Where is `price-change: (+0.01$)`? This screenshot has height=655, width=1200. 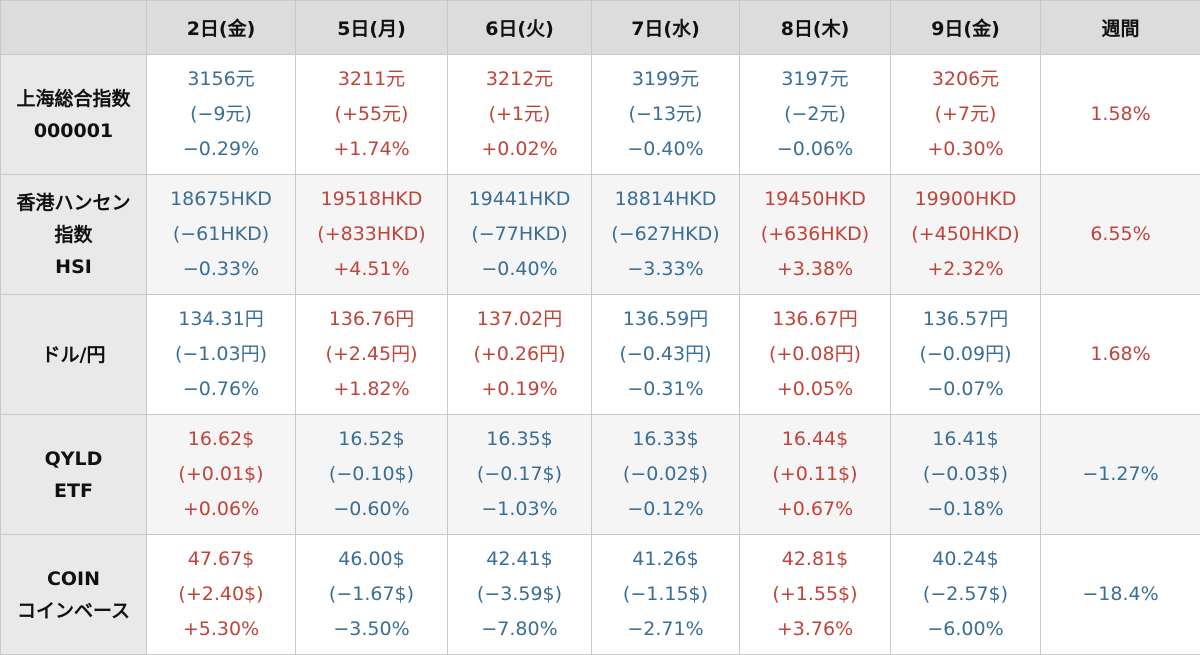
price-change: (+0.01$) is located at coordinates (221, 474).